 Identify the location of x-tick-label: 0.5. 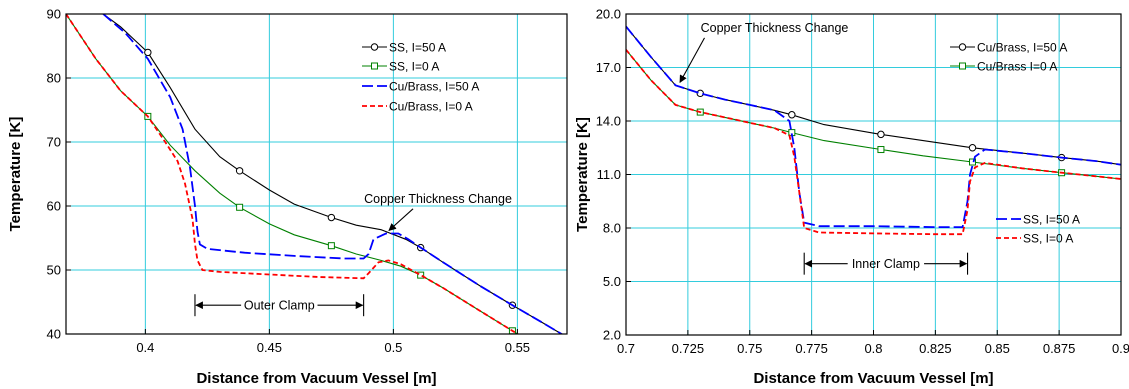
(393, 347).